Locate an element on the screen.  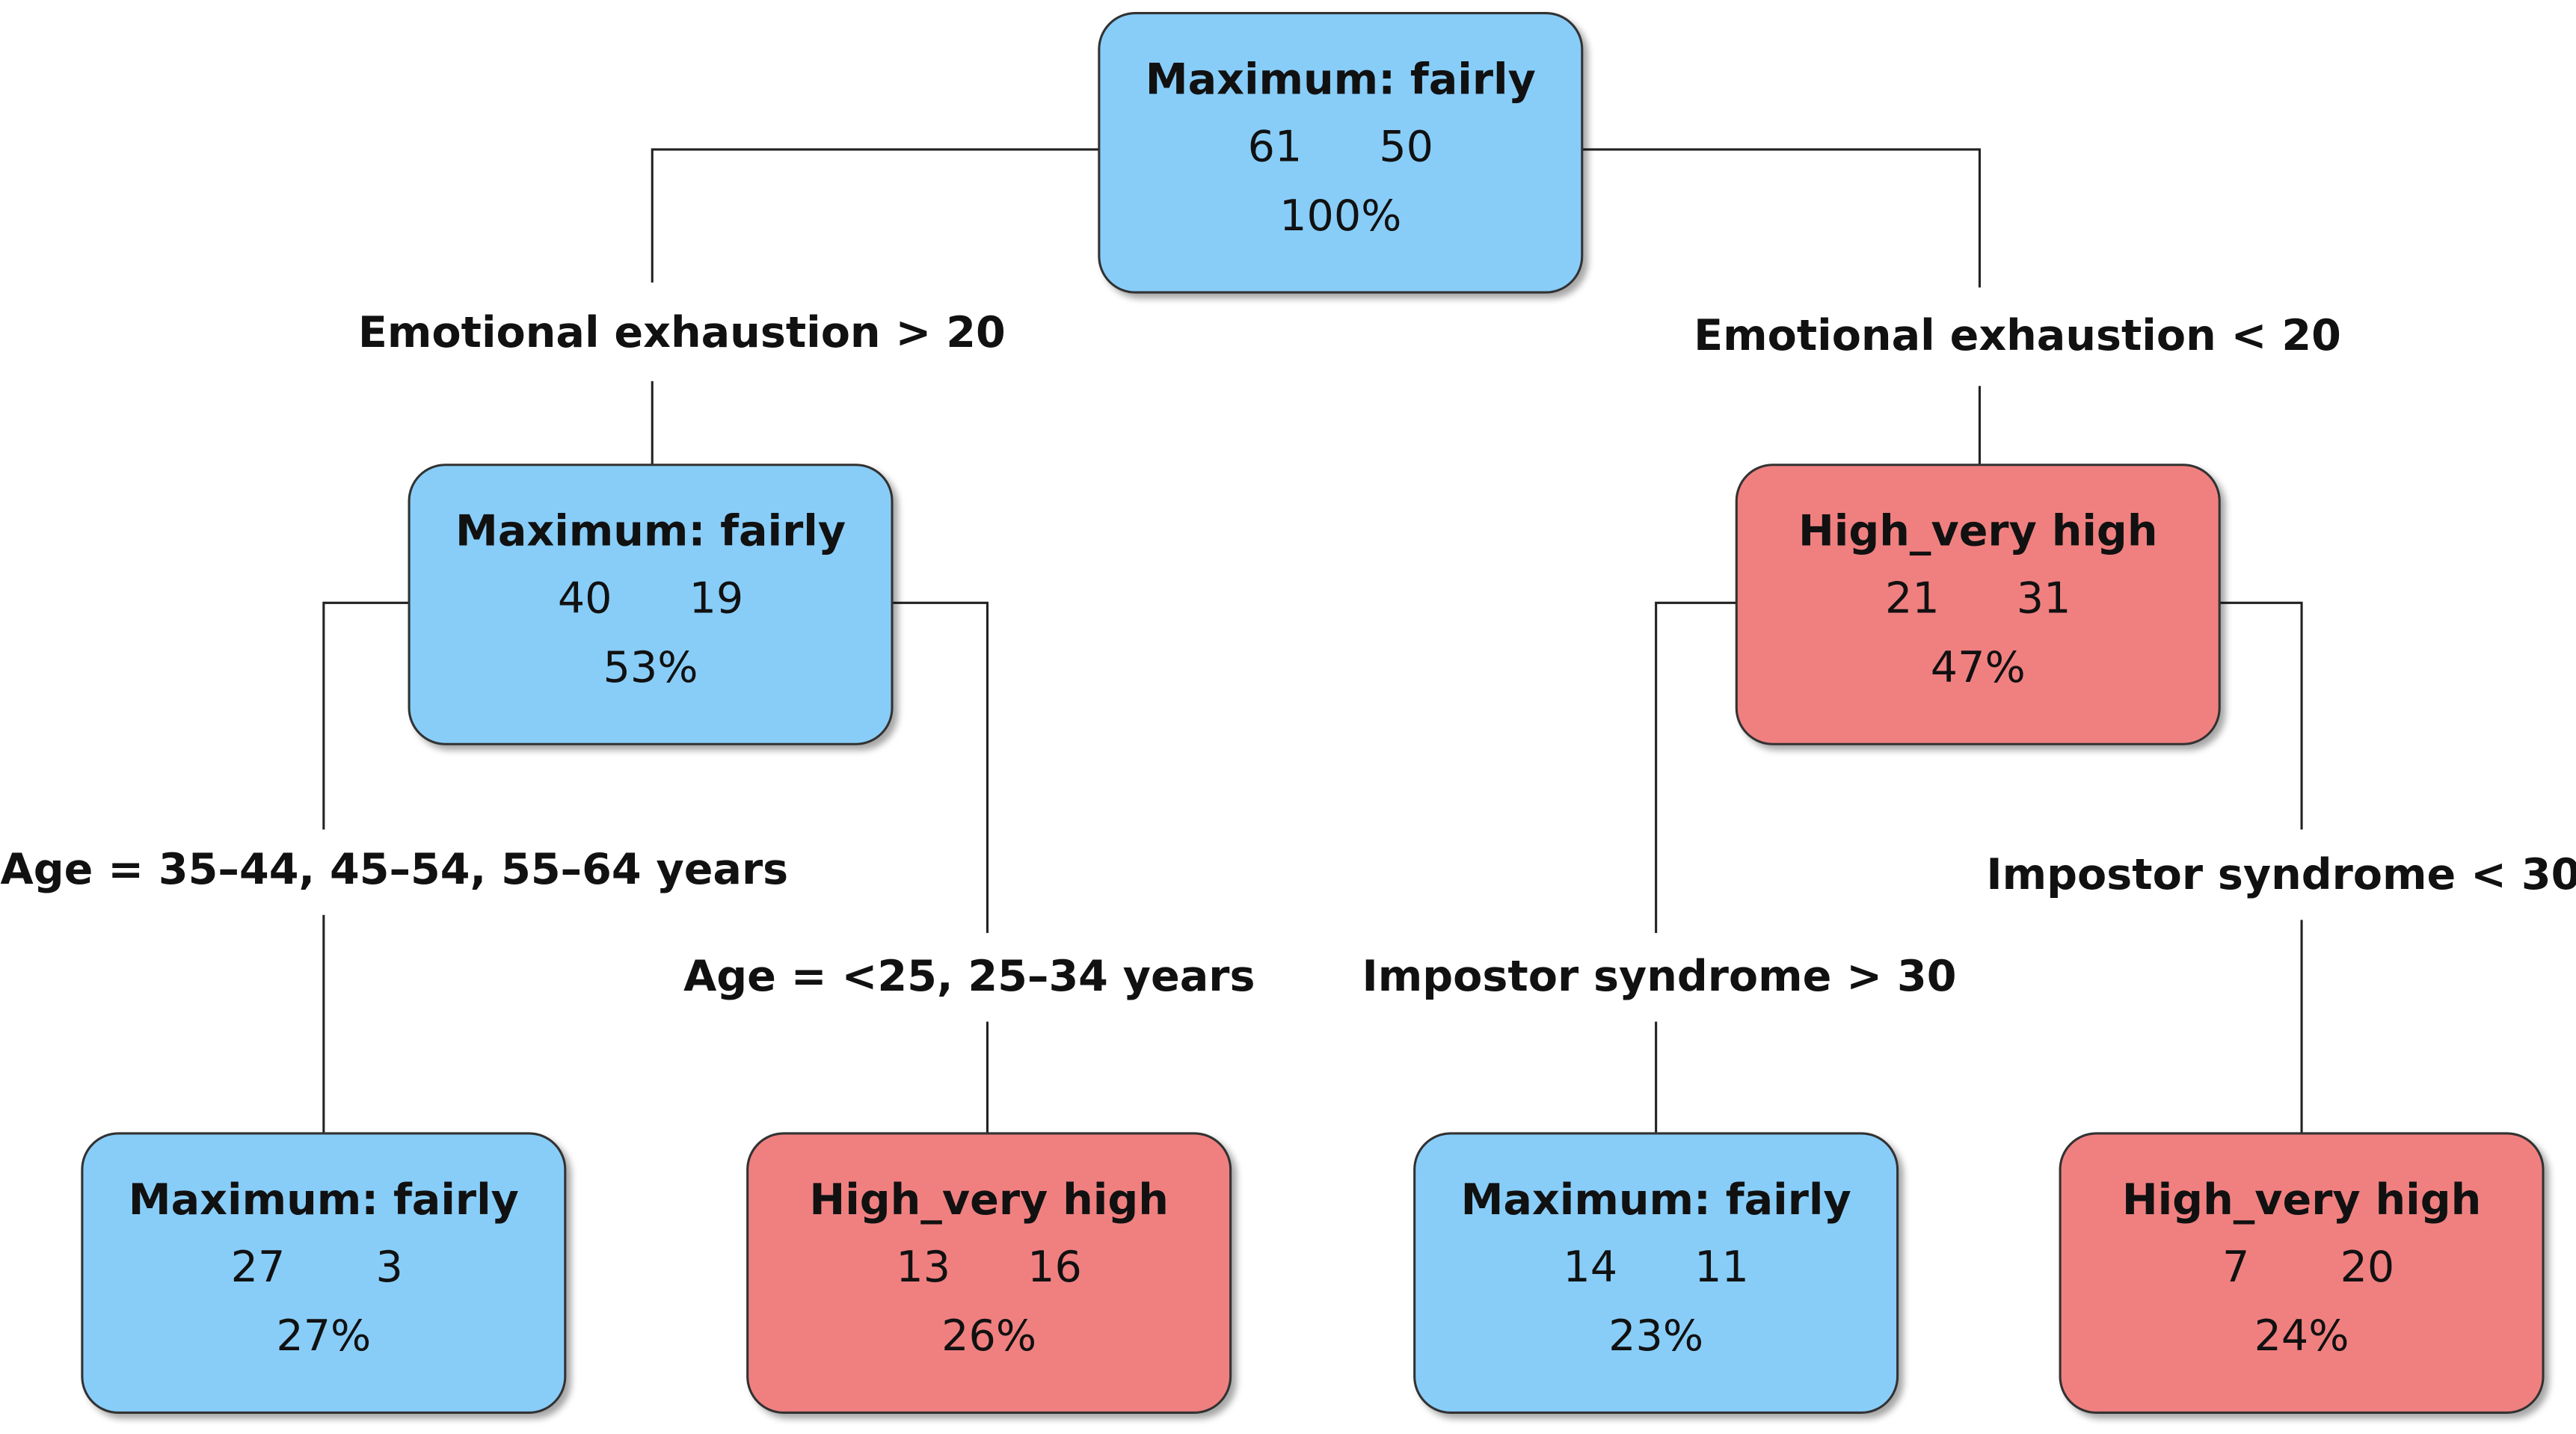
node-count: 11 is located at coordinates (1721, 1268).